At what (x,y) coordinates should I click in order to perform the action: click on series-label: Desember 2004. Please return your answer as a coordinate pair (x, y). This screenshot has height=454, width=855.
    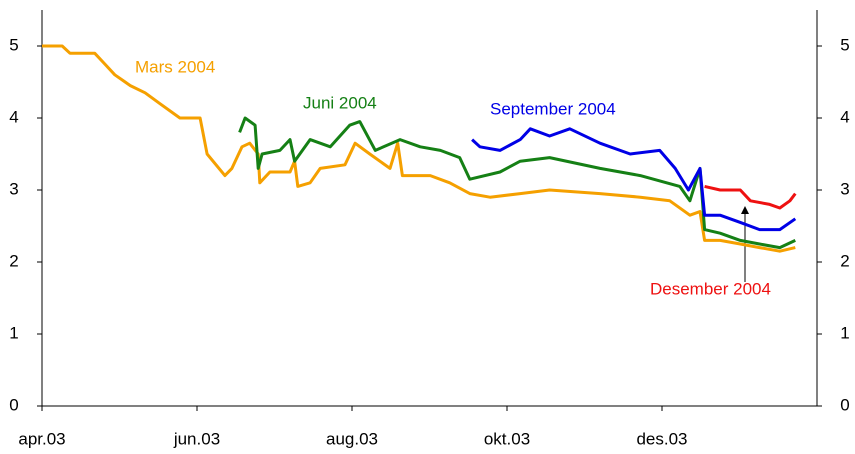
    Looking at the image, I should click on (710, 288).